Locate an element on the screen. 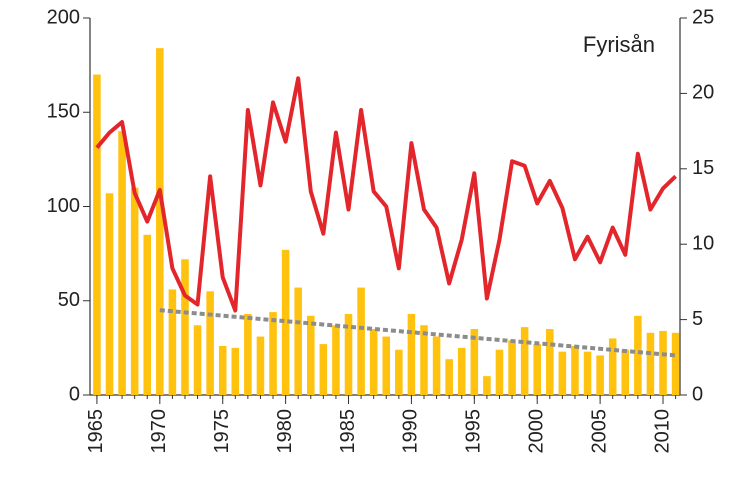  x-tick-label: 1965 is located at coordinates (96, 431).